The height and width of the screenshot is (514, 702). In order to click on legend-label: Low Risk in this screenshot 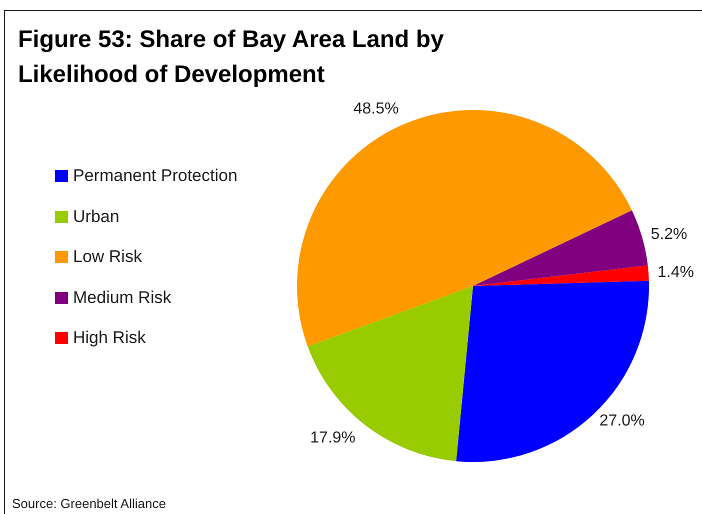, I will do `click(107, 257)`.